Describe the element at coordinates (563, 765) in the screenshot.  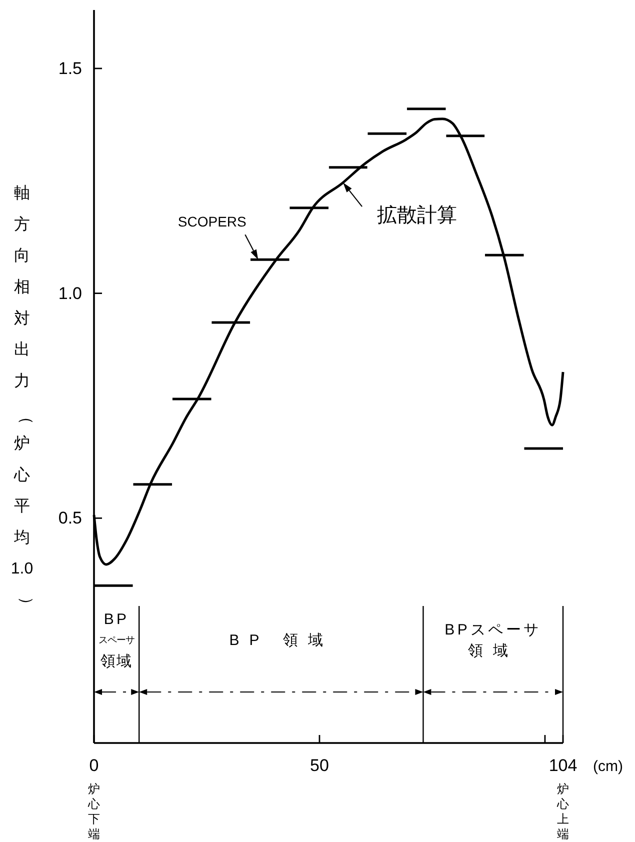
I see `x-tick-label: 104` at that location.